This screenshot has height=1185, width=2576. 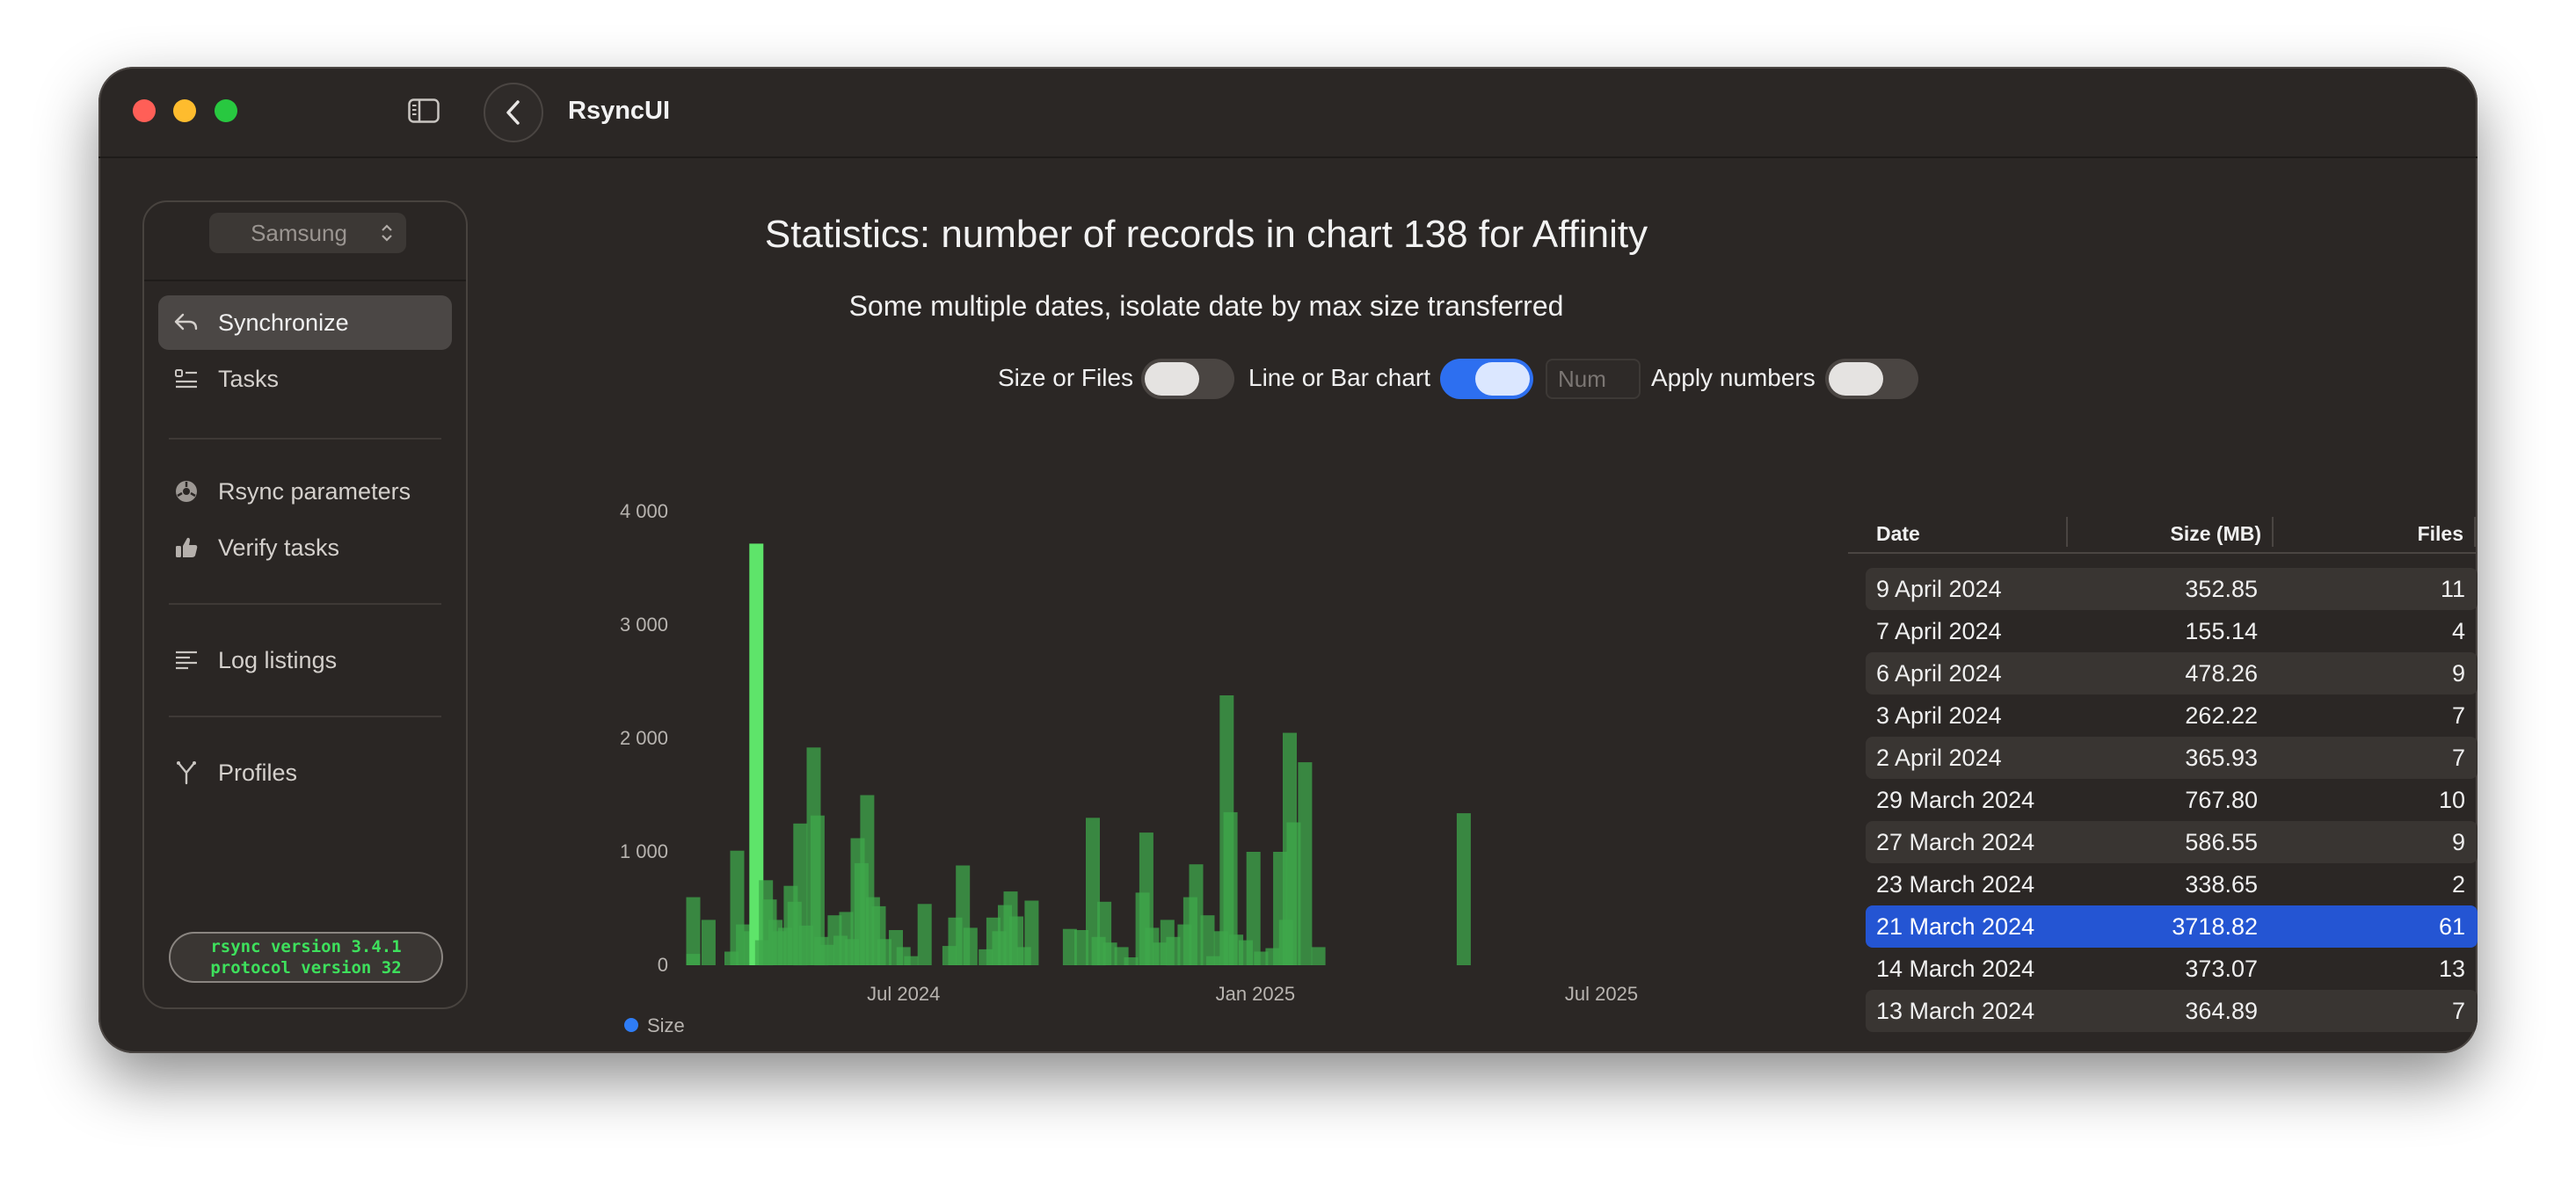 I want to click on table-row: 23 March 2024 338.65 2, so click(x=2172, y=884).